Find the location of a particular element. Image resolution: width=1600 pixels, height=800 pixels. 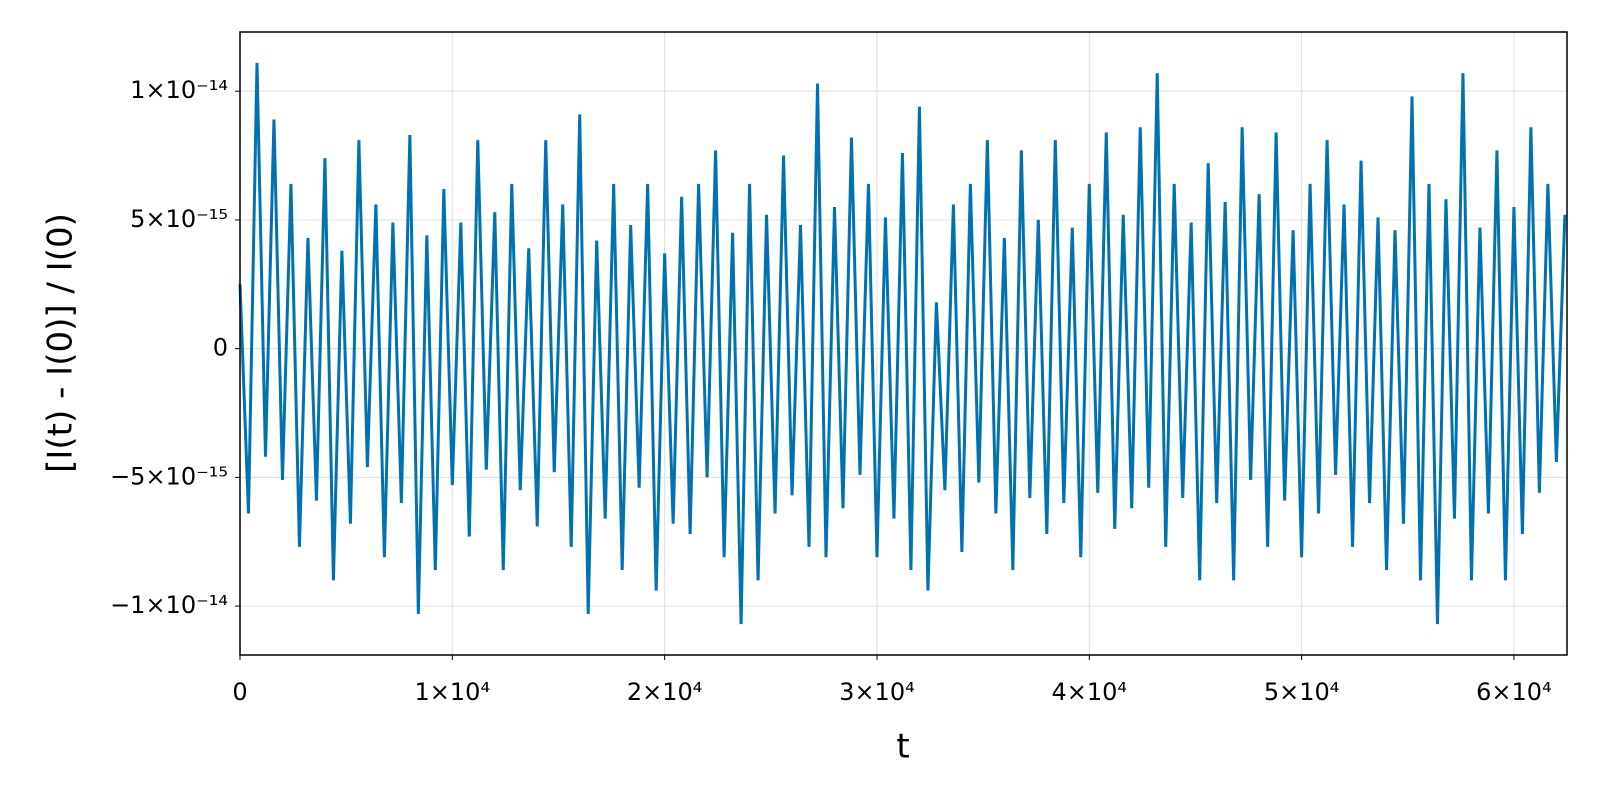

x-tick-label: 1×10⁴ is located at coordinates (453, 692).